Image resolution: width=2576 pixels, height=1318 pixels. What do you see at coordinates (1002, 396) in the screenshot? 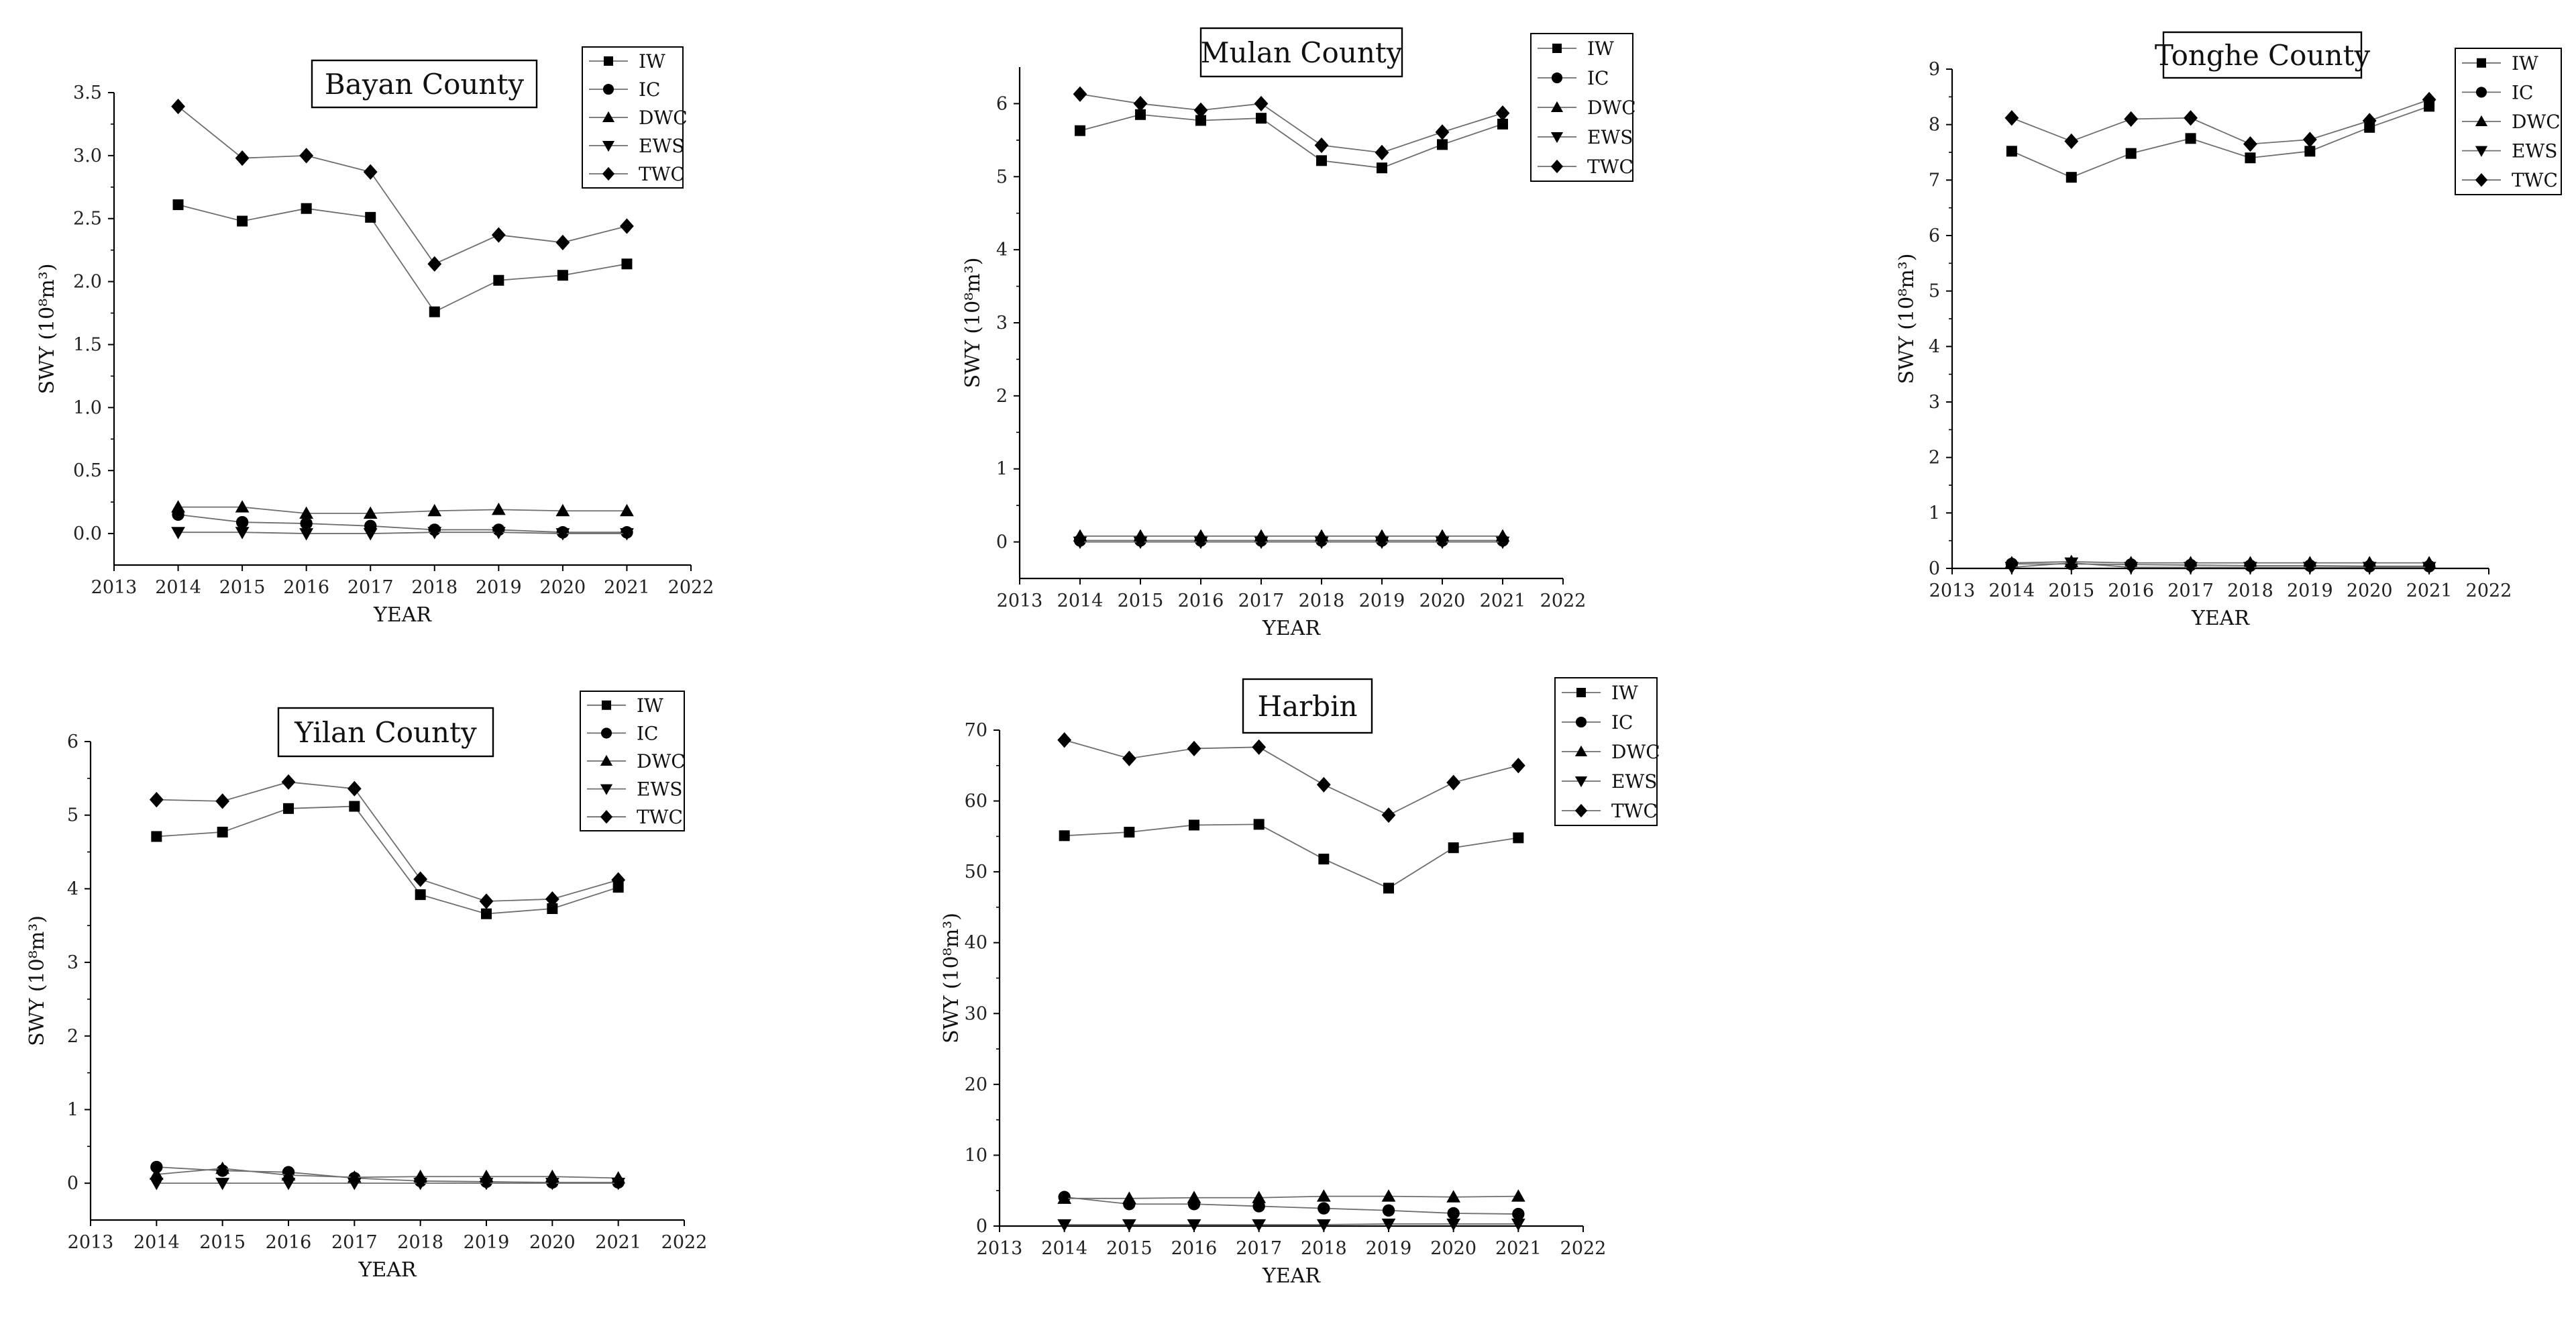
I see `y-tick-label: 2` at bounding box center [1002, 396].